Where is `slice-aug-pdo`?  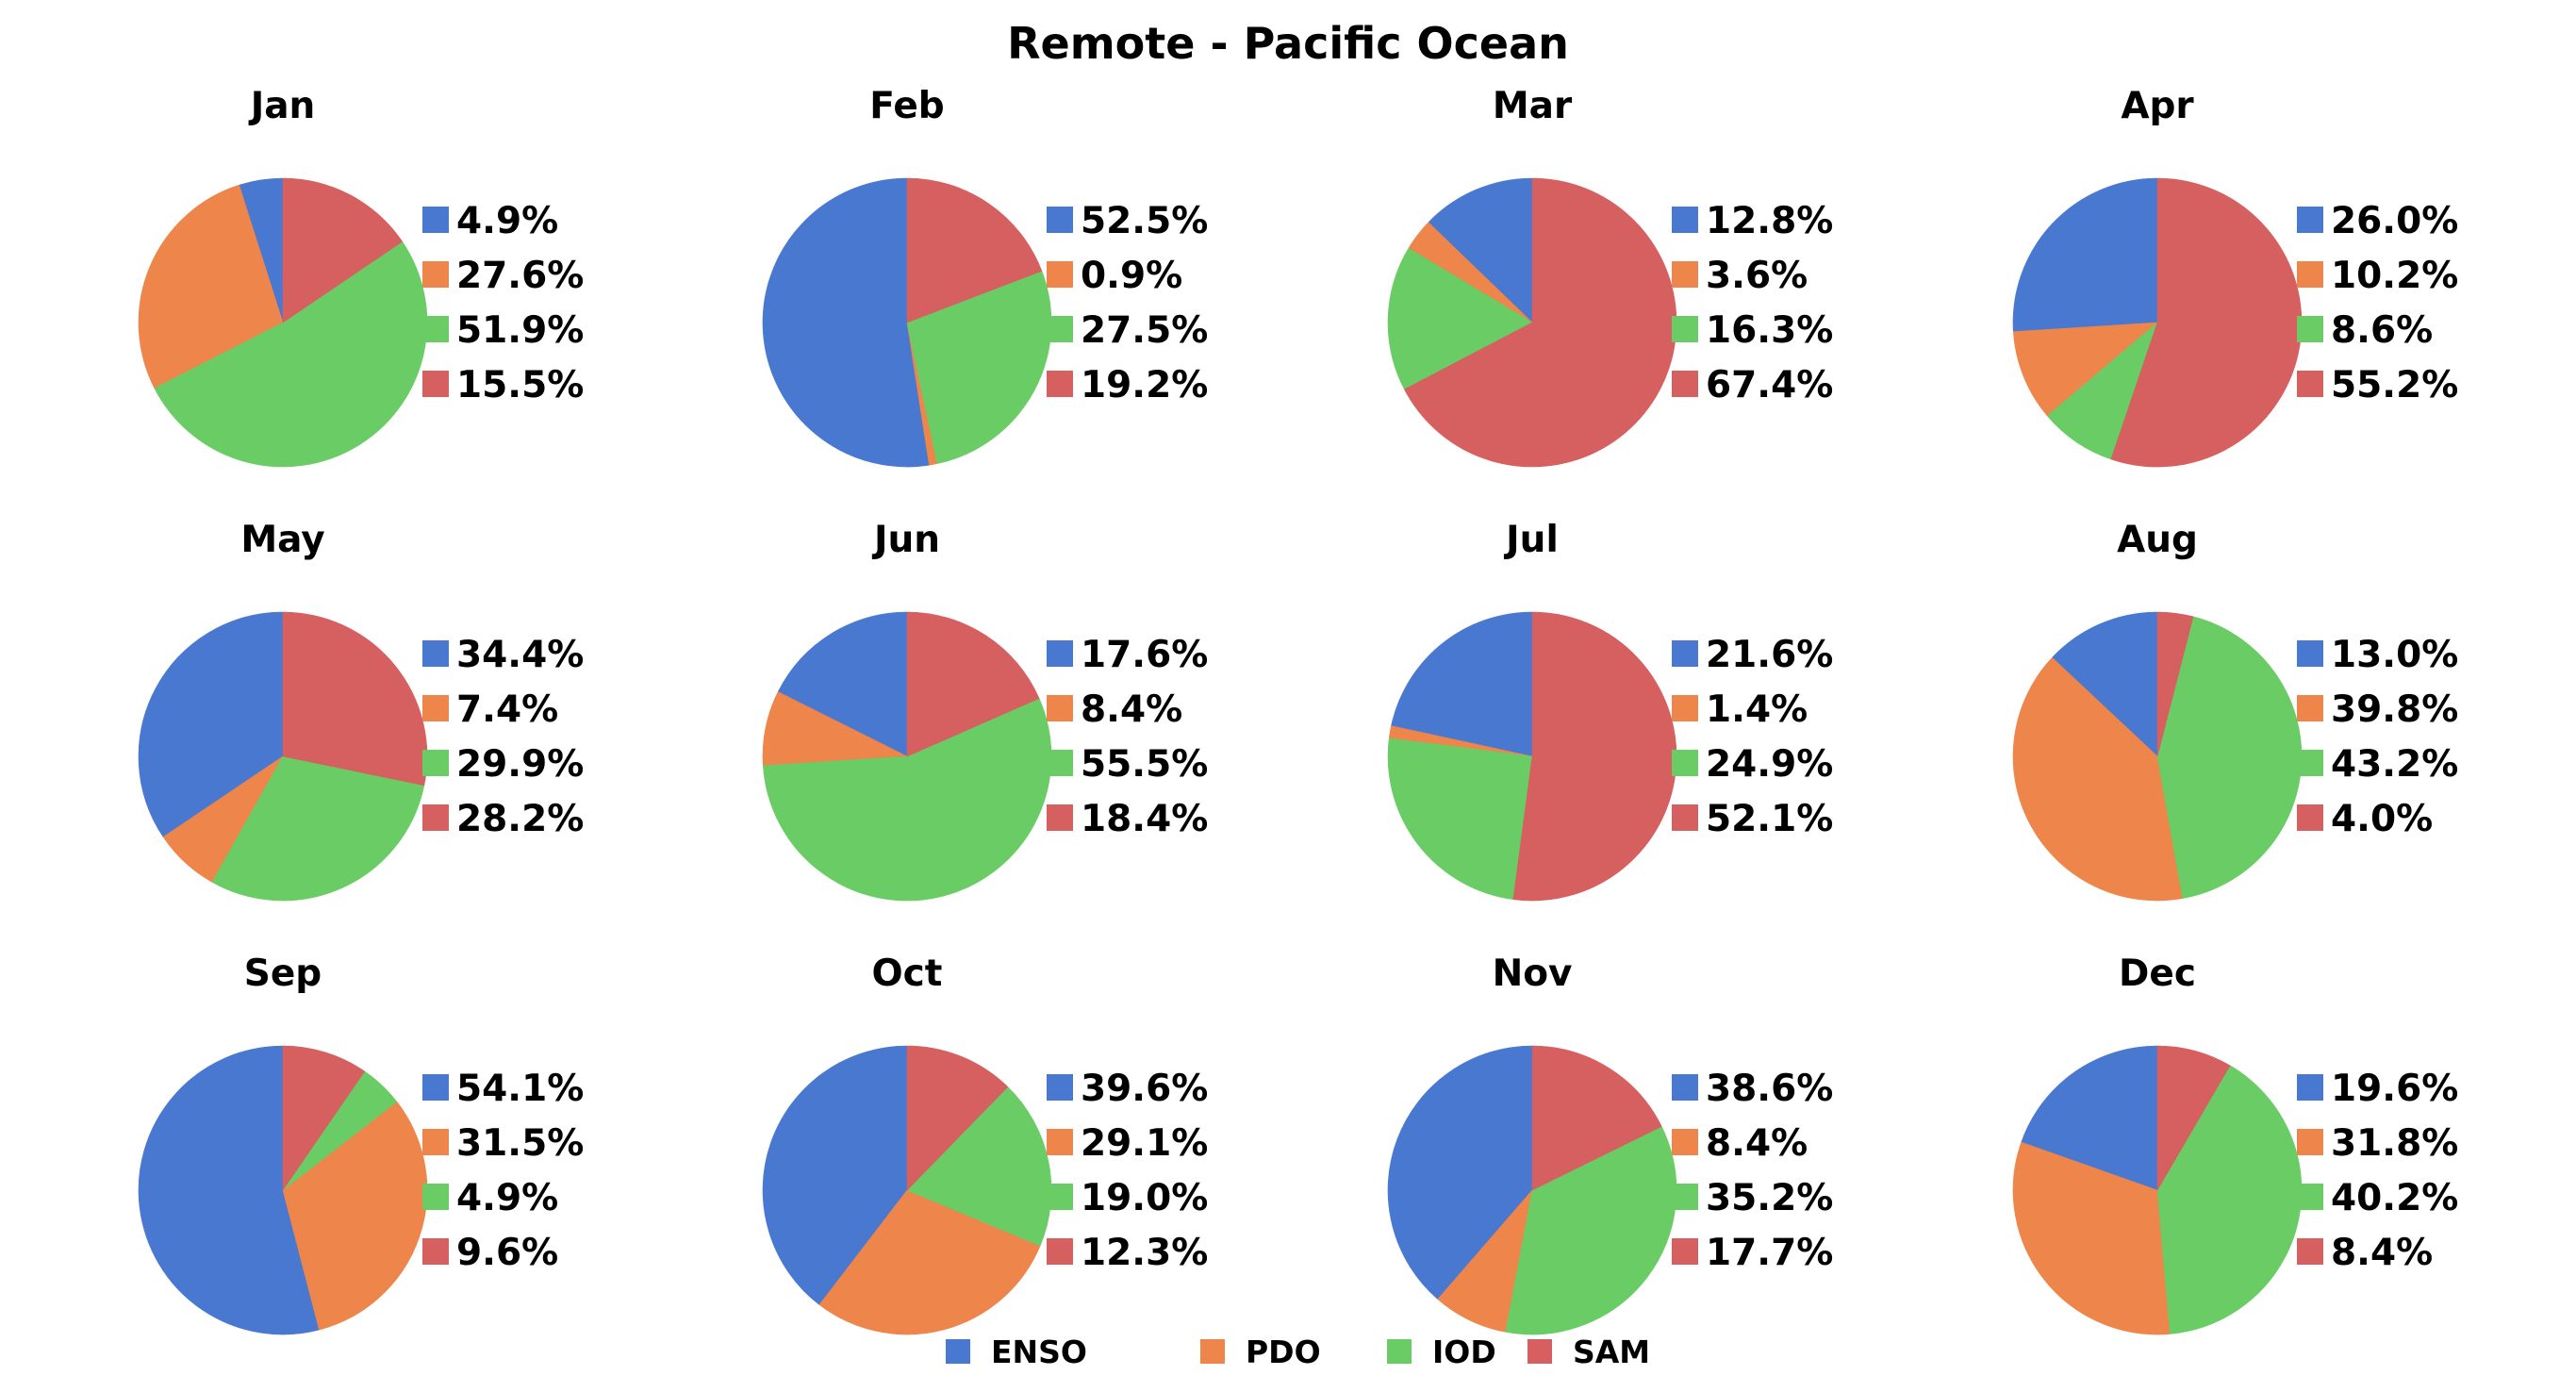
slice-aug-pdo is located at coordinates (2098, 779).